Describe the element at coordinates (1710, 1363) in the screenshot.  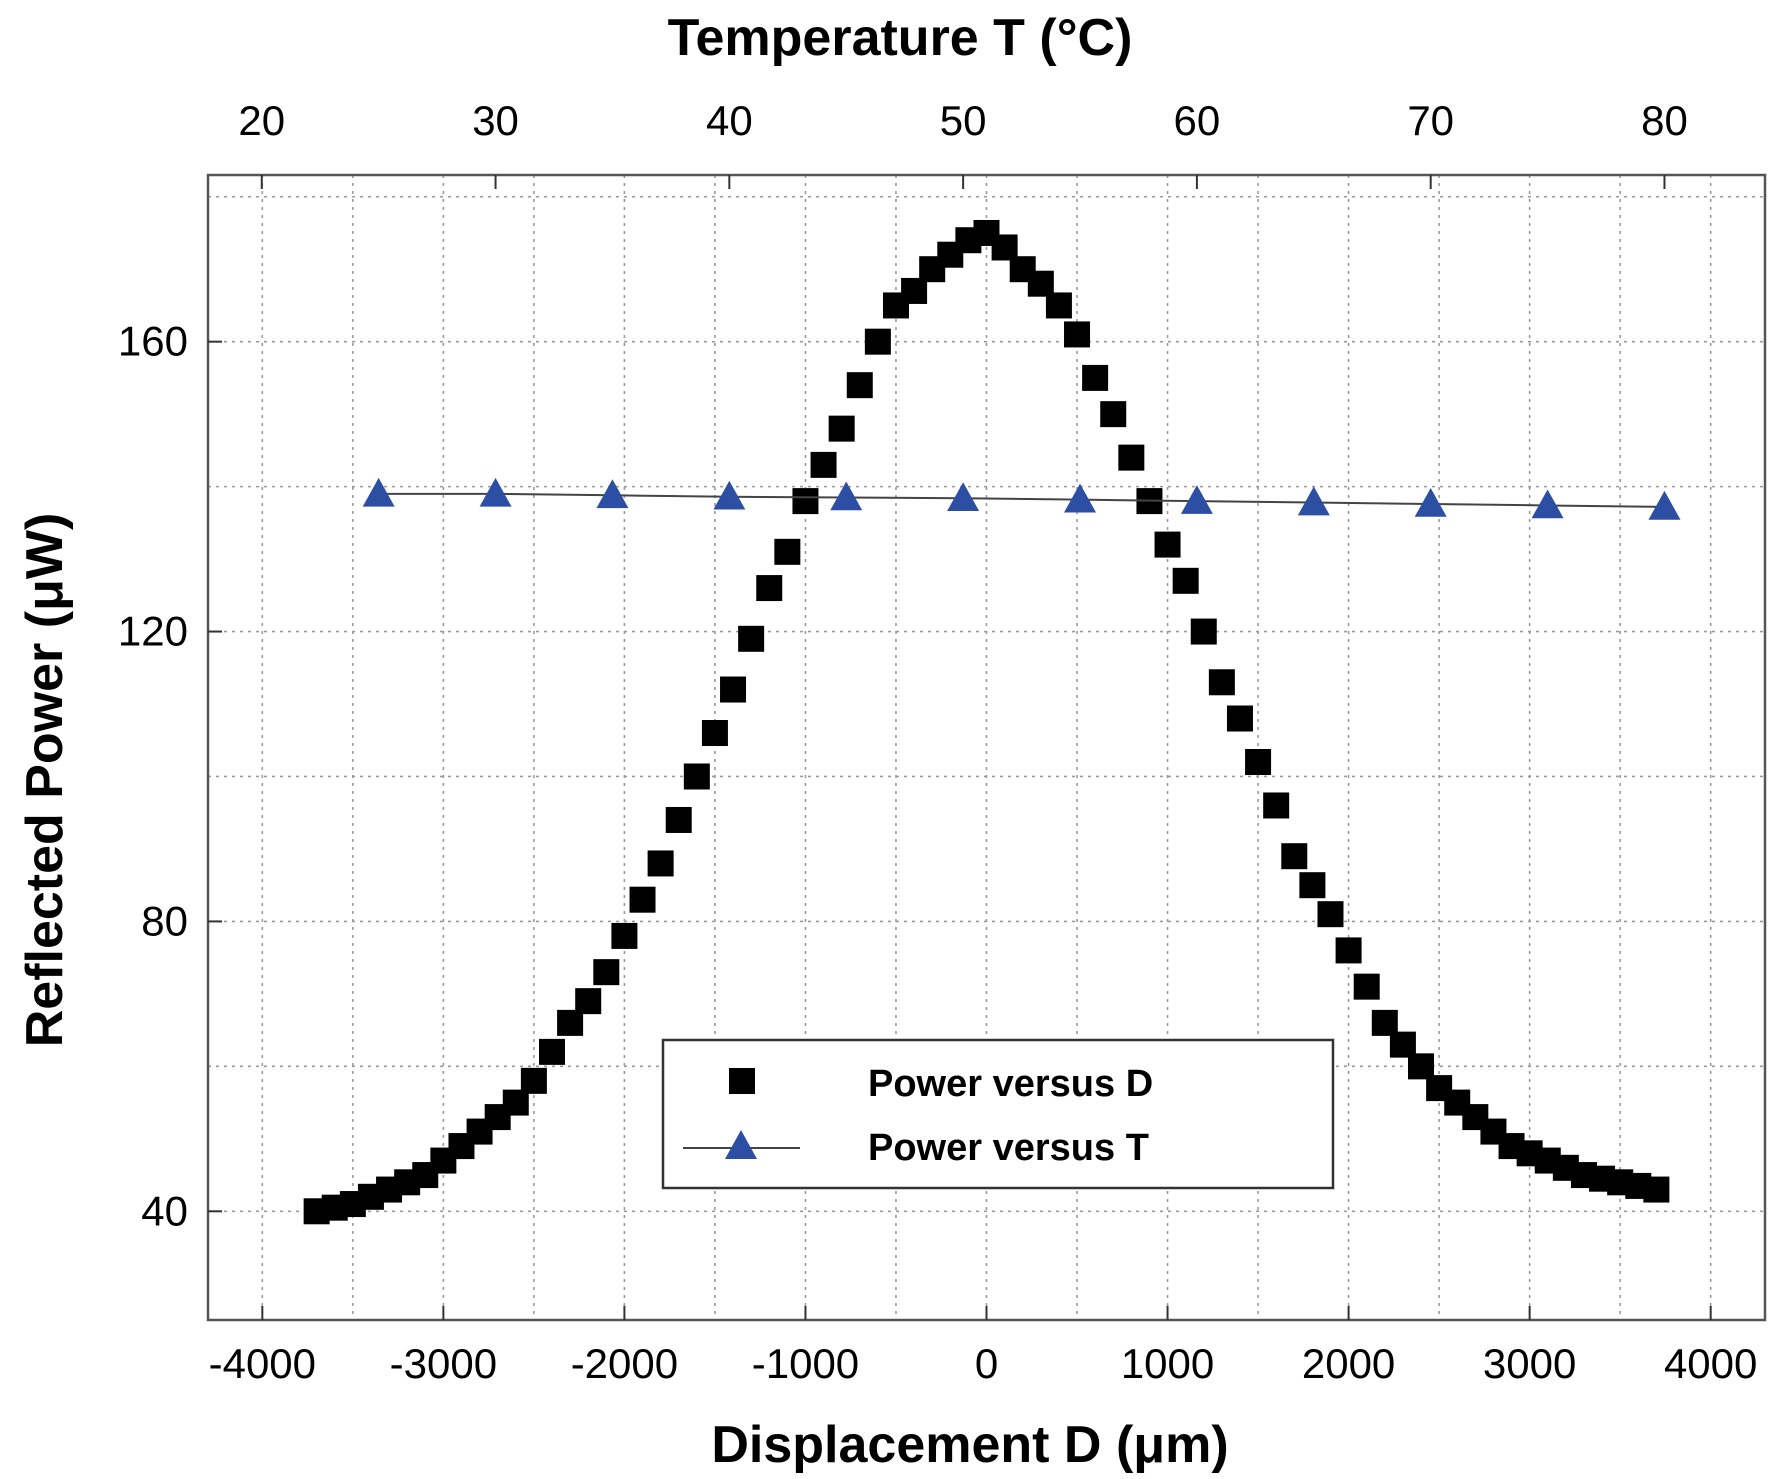
I see `x-tick-label: 4000` at that location.